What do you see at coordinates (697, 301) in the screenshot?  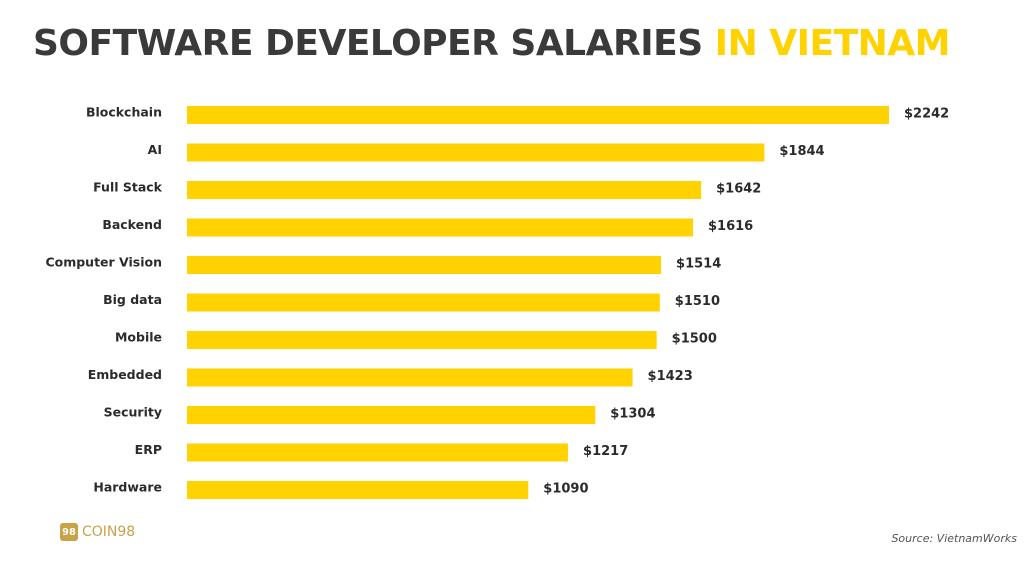 I see `value-label: $1510` at bounding box center [697, 301].